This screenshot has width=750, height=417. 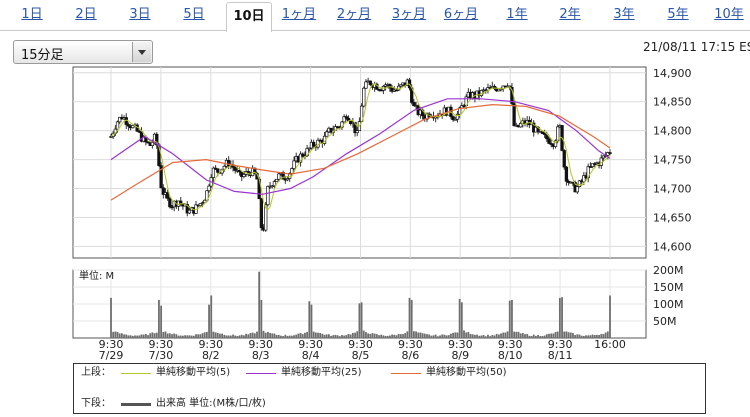 I want to click on tab-period-13: 10年, so click(x=729, y=14).